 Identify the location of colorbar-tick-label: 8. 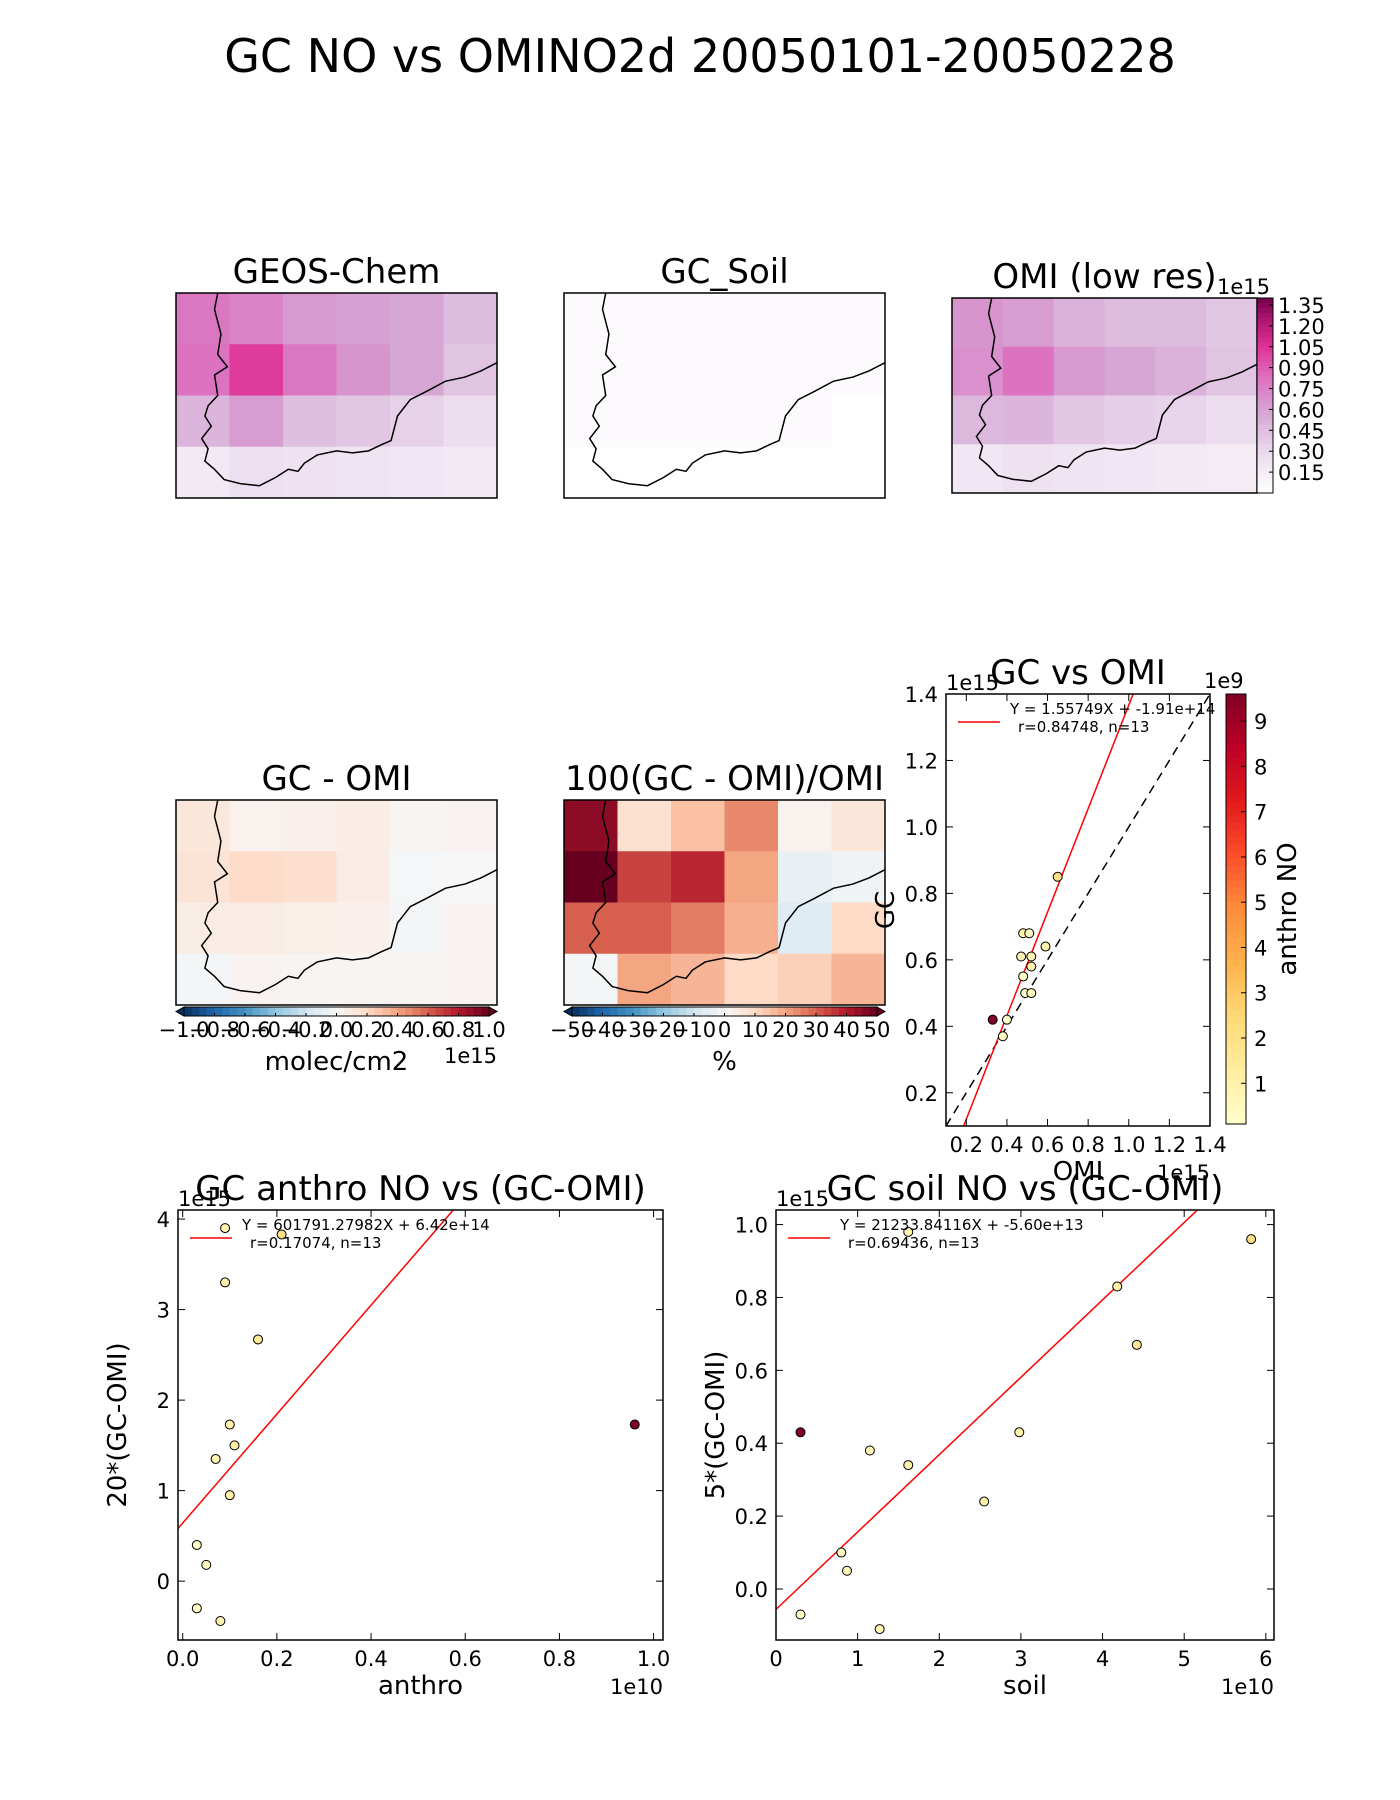
(1260, 767).